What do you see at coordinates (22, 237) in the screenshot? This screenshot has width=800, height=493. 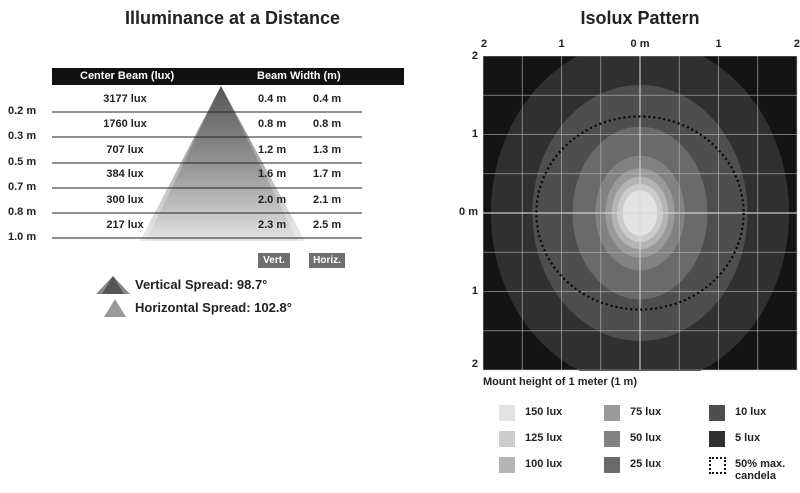 I see `distance-label: 1.0 m` at bounding box center [22, 237].